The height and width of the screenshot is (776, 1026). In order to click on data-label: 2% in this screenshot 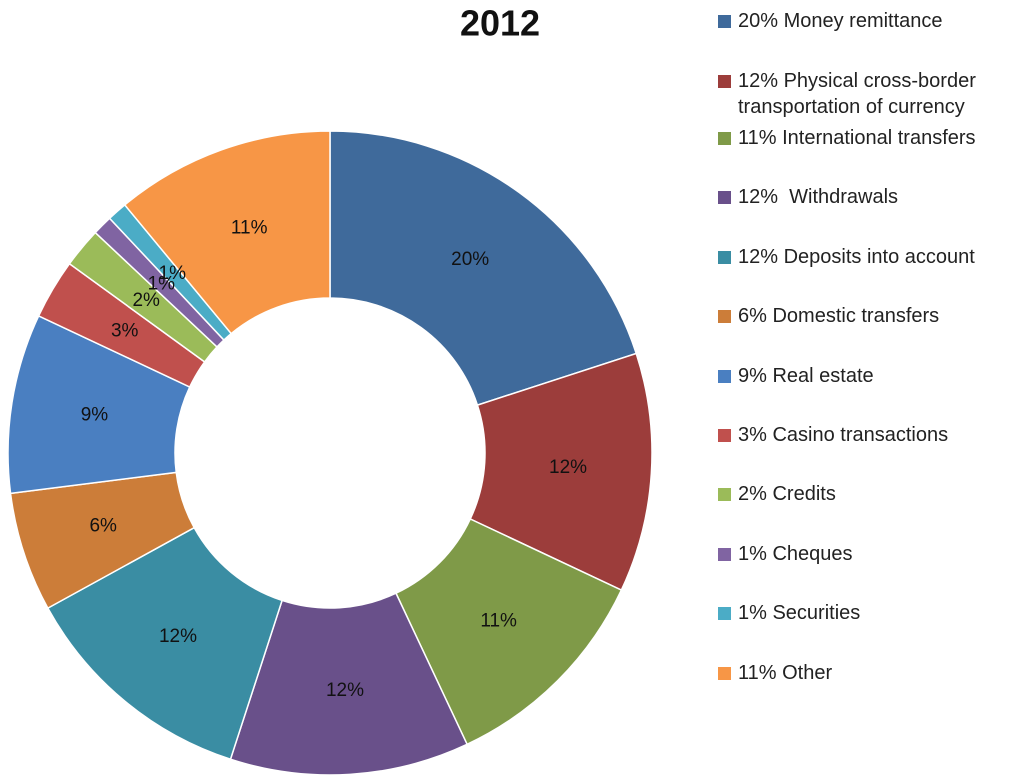, I will do `click(146, 300)`.